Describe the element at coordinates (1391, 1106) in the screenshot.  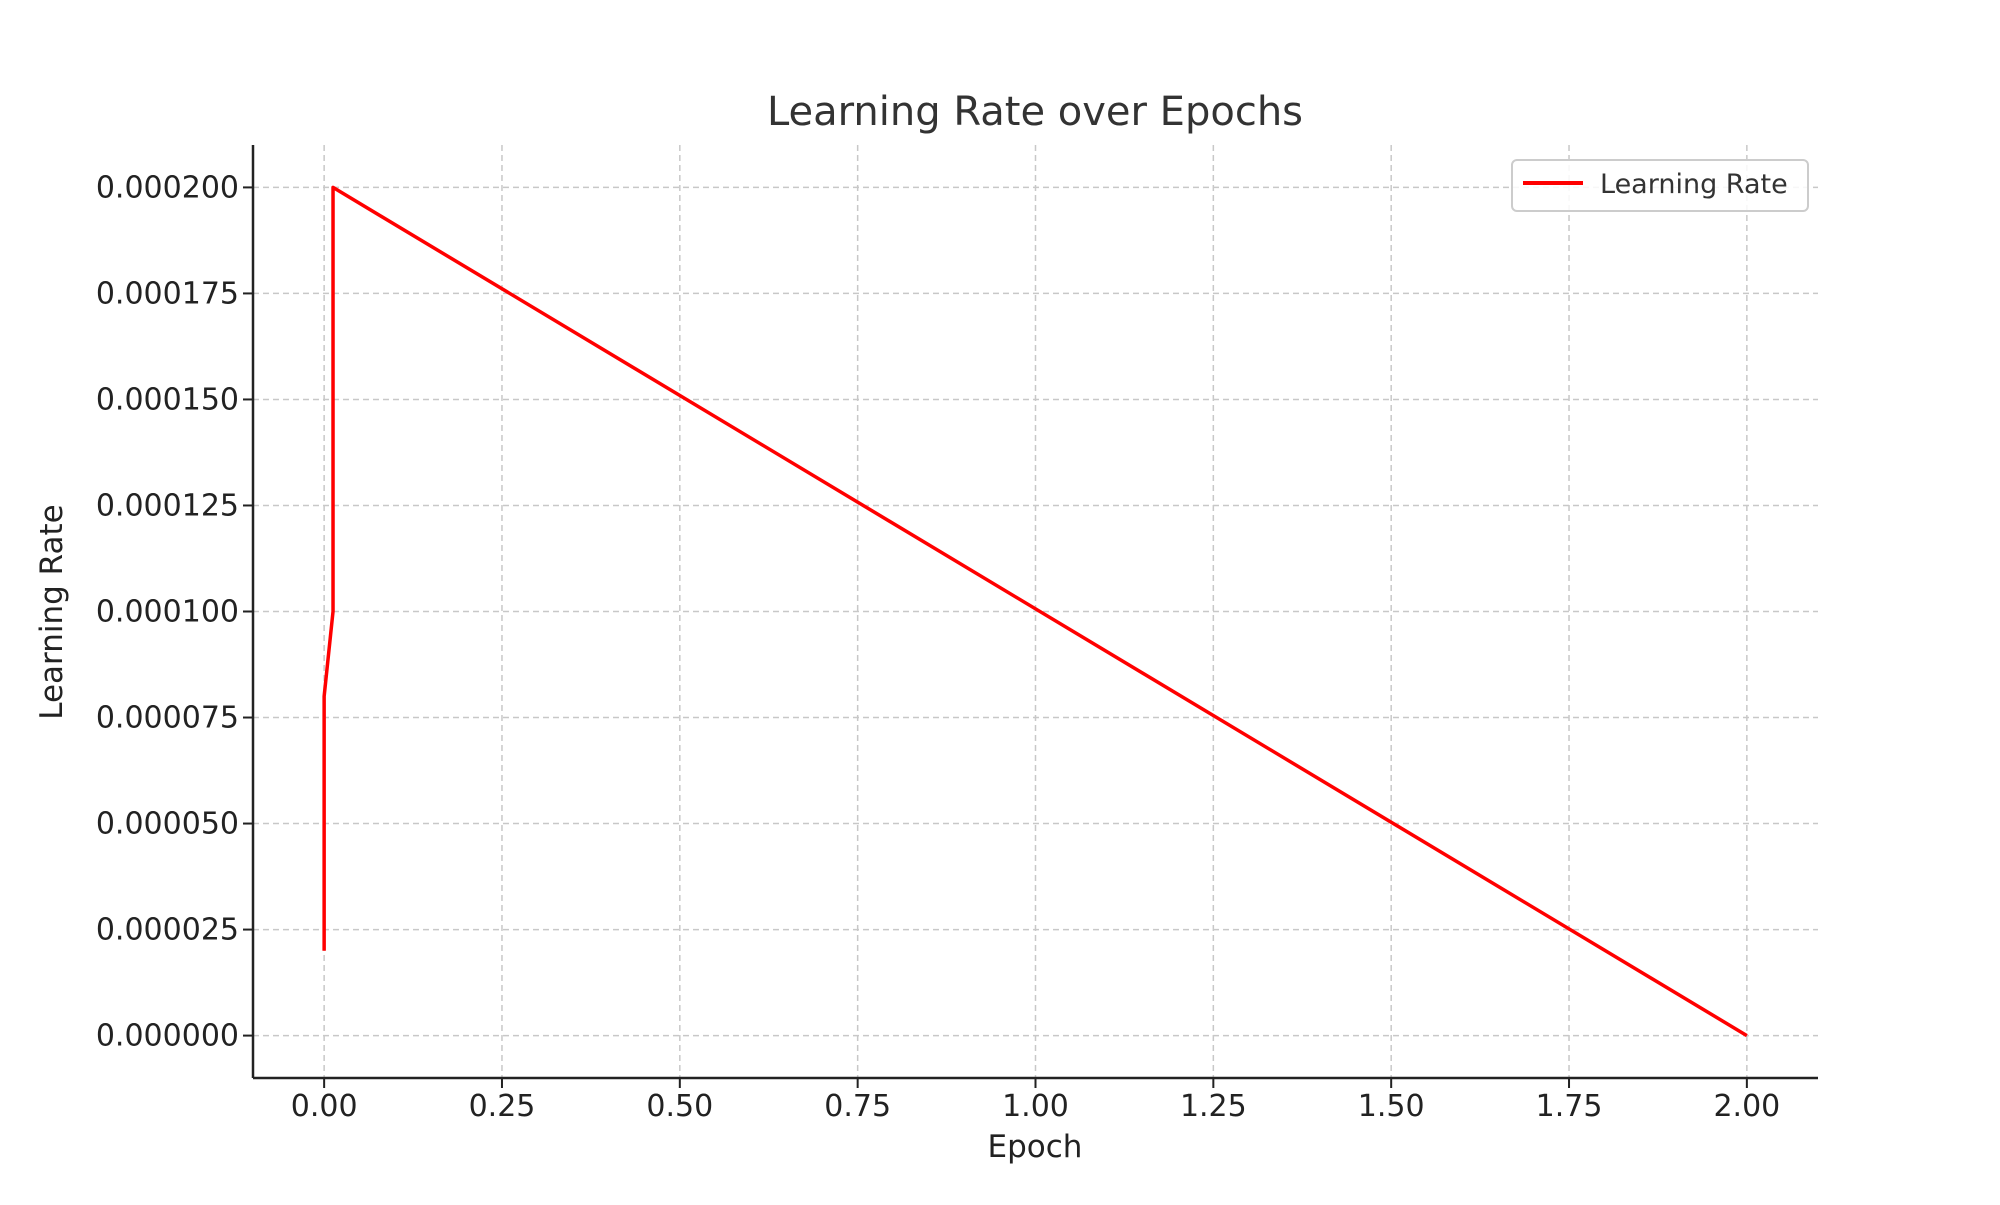
I see `x-tick-label-6: 1.50` at that location.